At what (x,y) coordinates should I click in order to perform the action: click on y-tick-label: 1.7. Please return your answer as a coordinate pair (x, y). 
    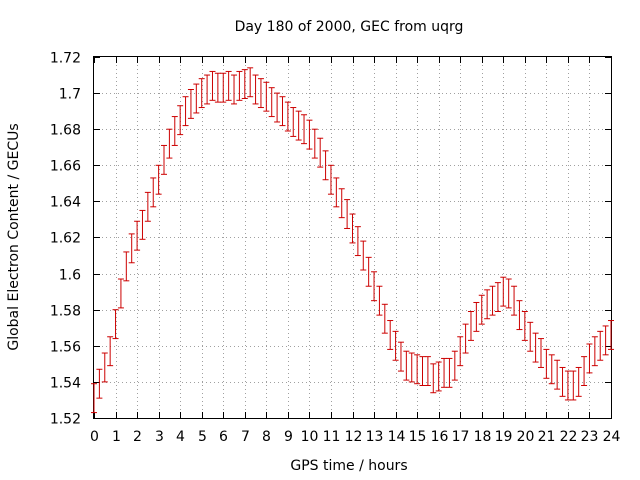
    Looking at the image, I should click on (70, 95).